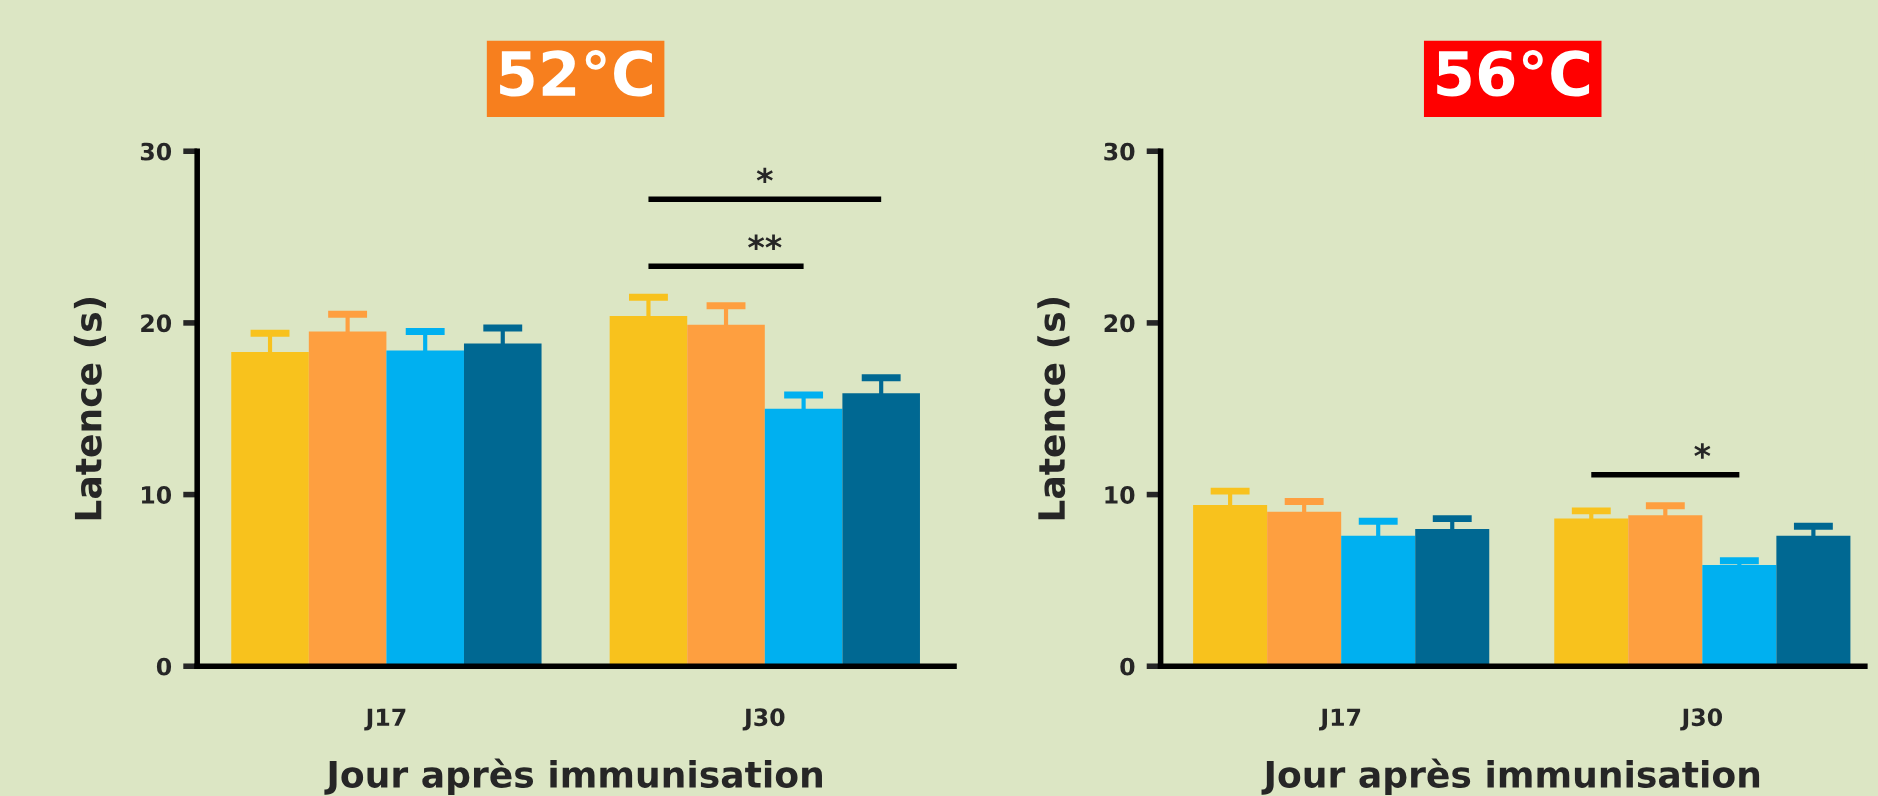 Image resolution: width=1878 pixels, height=796 pixels. Describe the element at coordinates (765, 242) in the screenshot. I see `annotation: **` at that location.